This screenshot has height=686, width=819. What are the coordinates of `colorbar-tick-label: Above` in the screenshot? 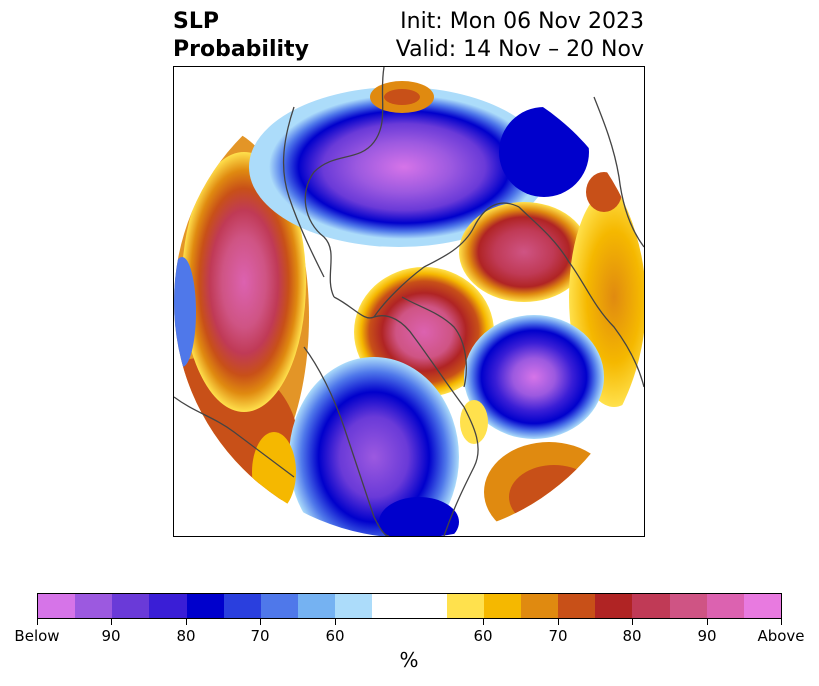 It's located at (781, 636).